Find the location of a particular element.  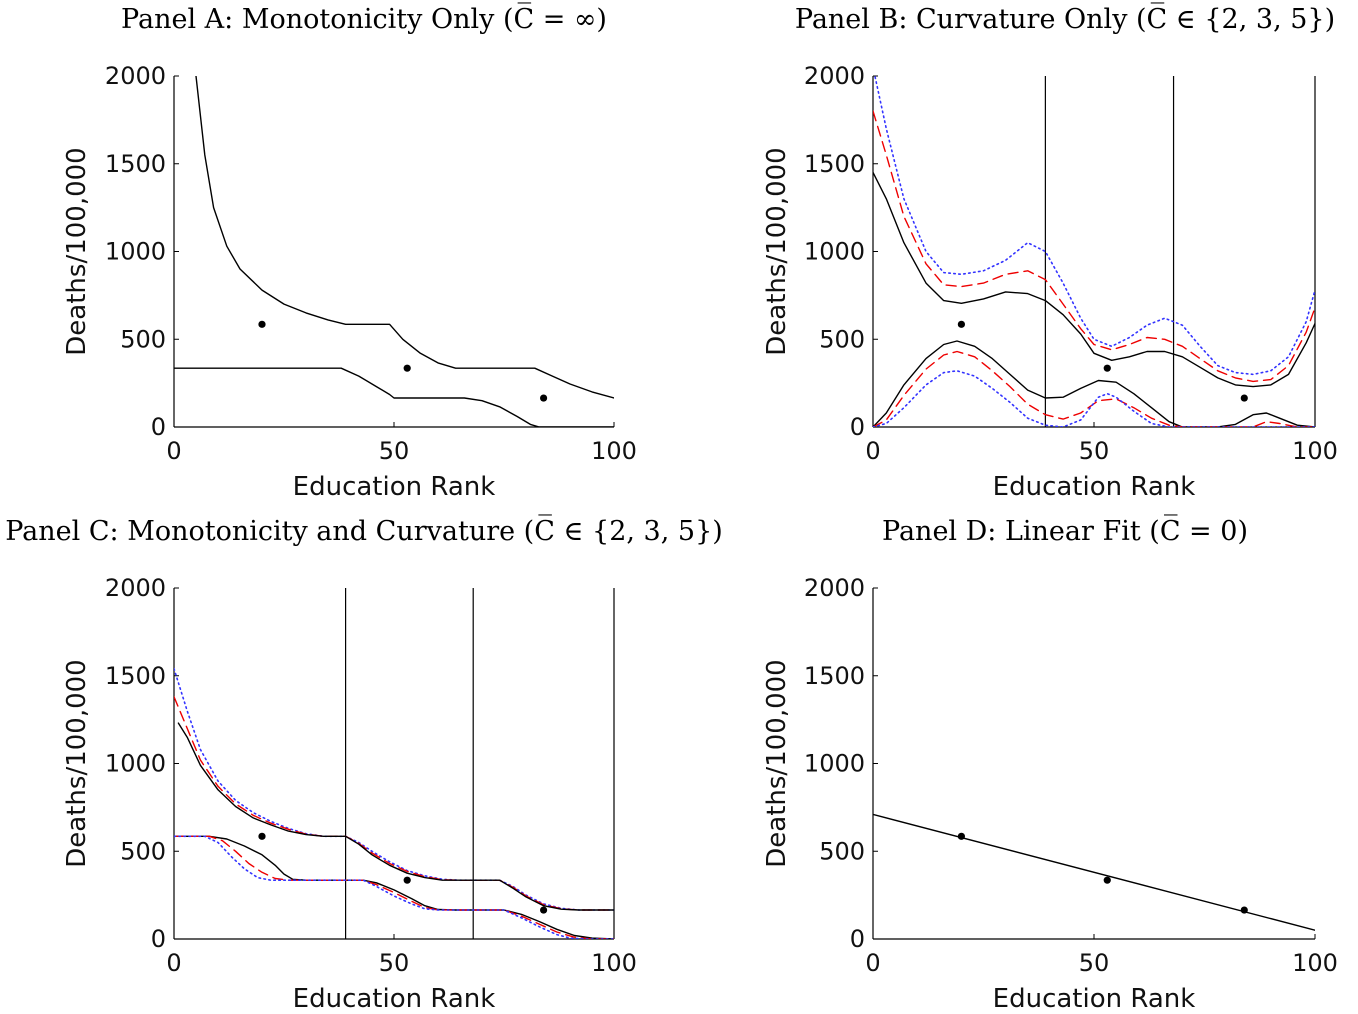

panel-title: Panel D: Linear Fit (C̅ = 0) is located at coordinates (1065, 530).